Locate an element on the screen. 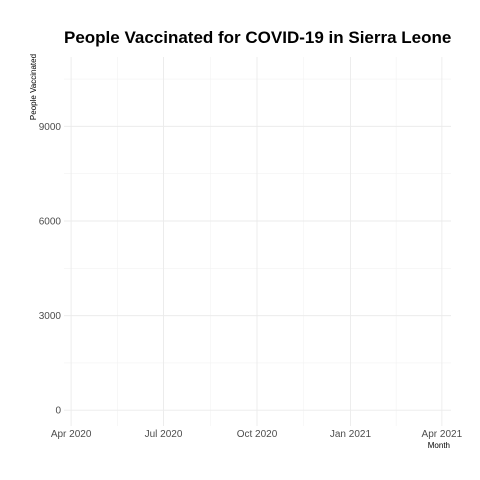  y-tick-label: 0 is located at coordinates (58, 411).